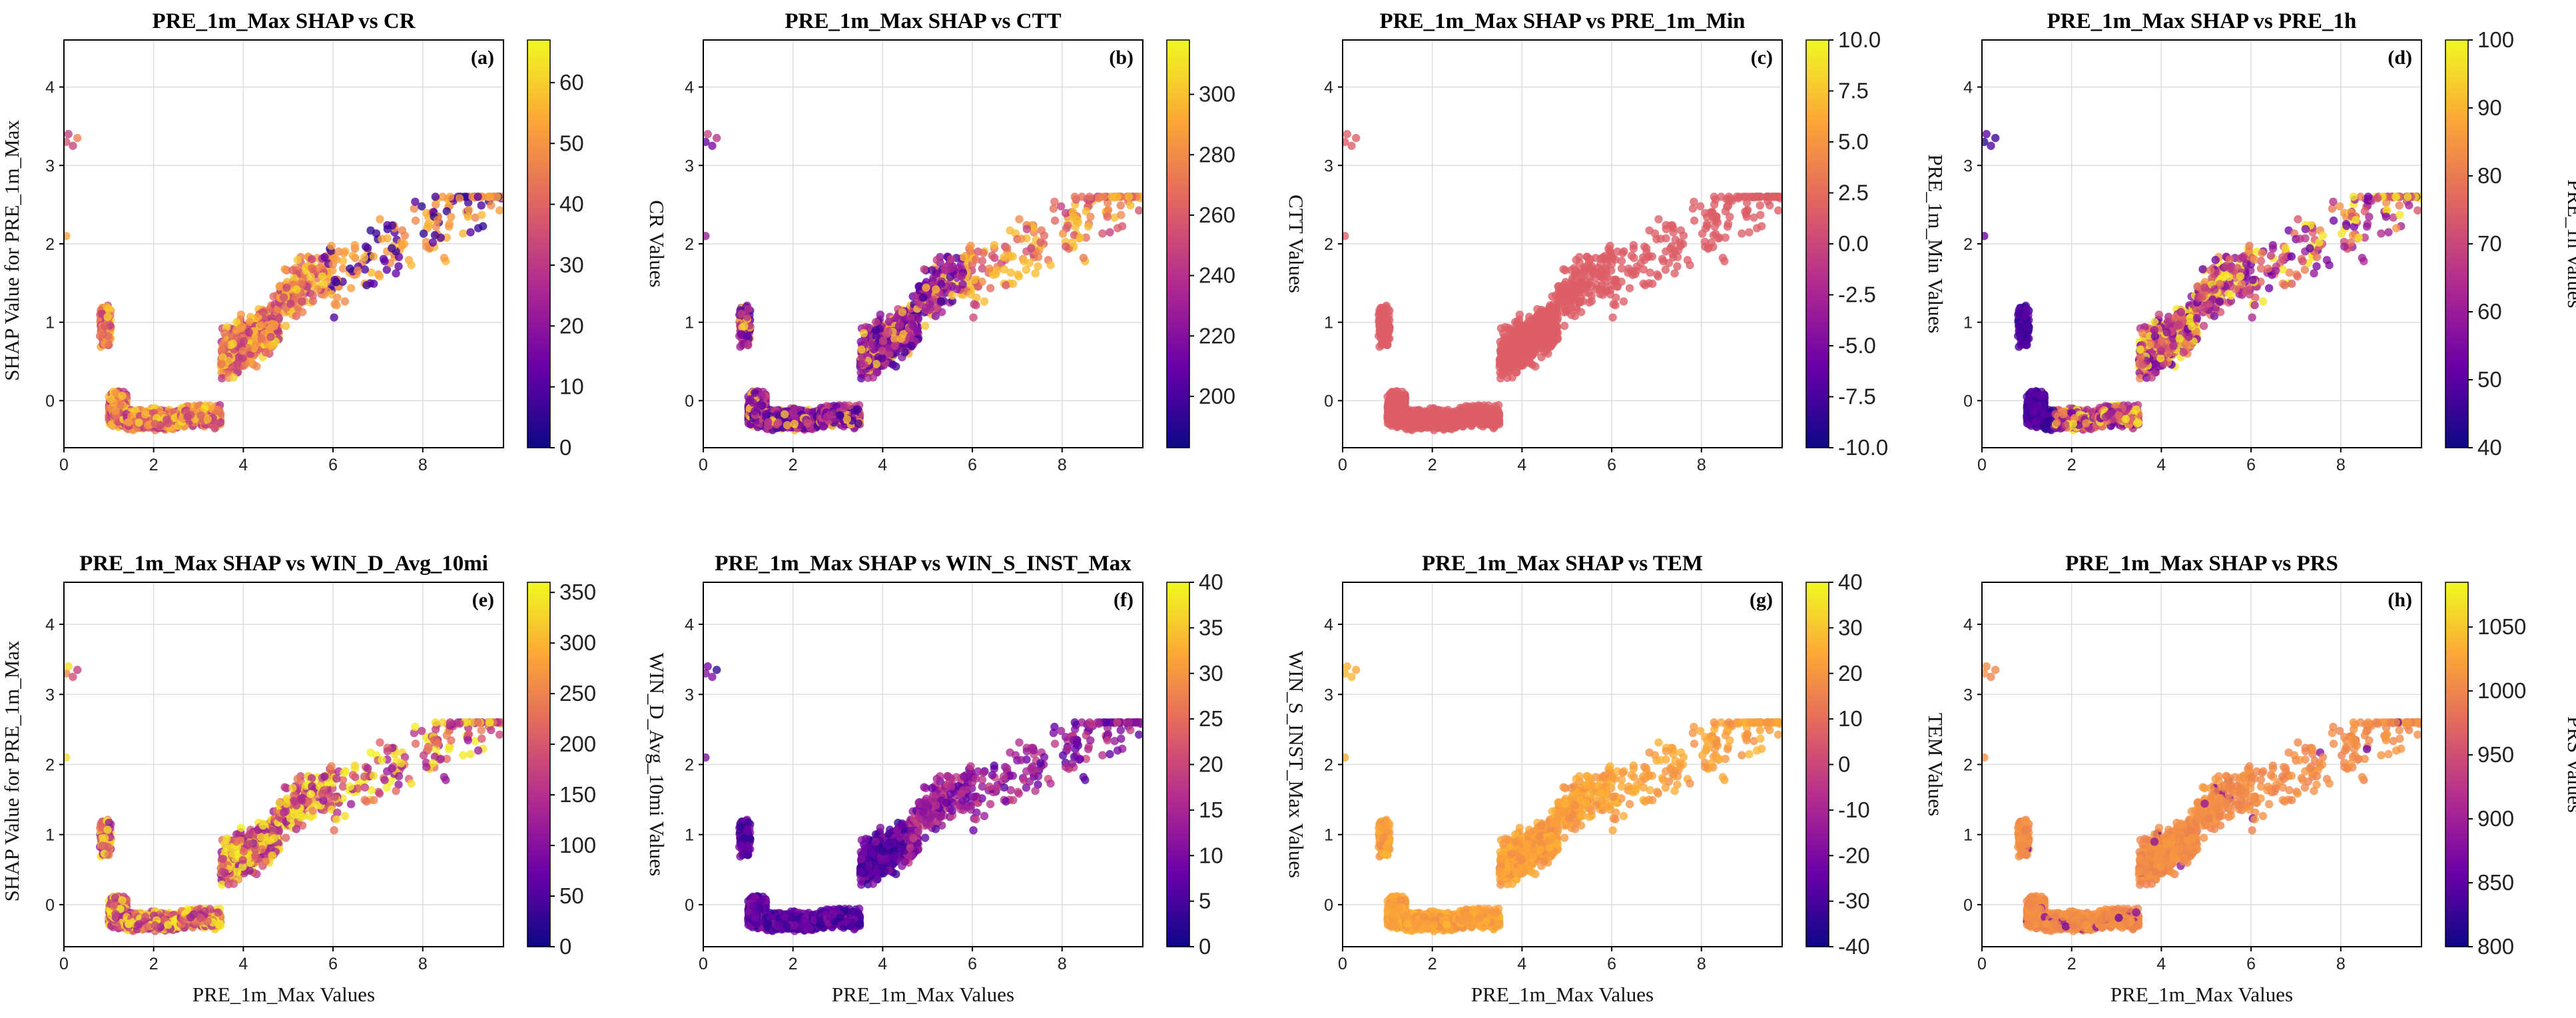 The image size is (2576, 1018). I want to click on colorbar-tick-label: 220, so click(1217, 336).